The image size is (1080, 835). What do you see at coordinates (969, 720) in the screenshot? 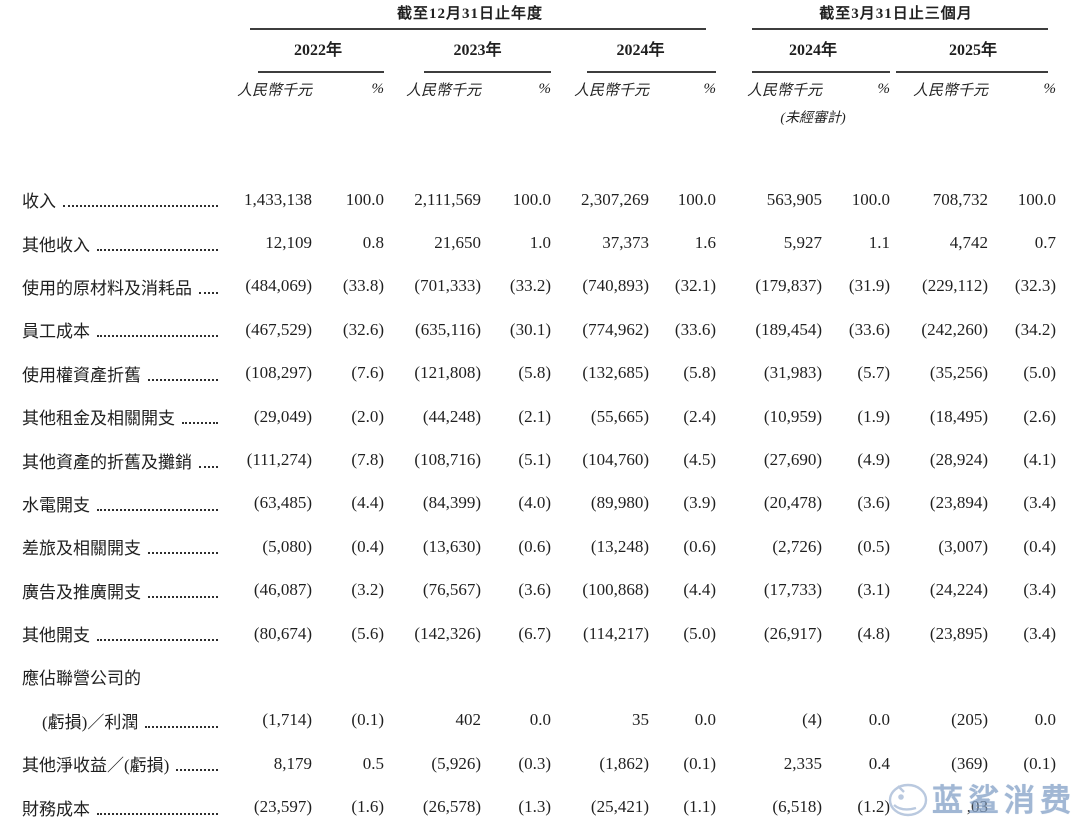
I see `amount-cell: (205)` at bounding box center [969, 720].